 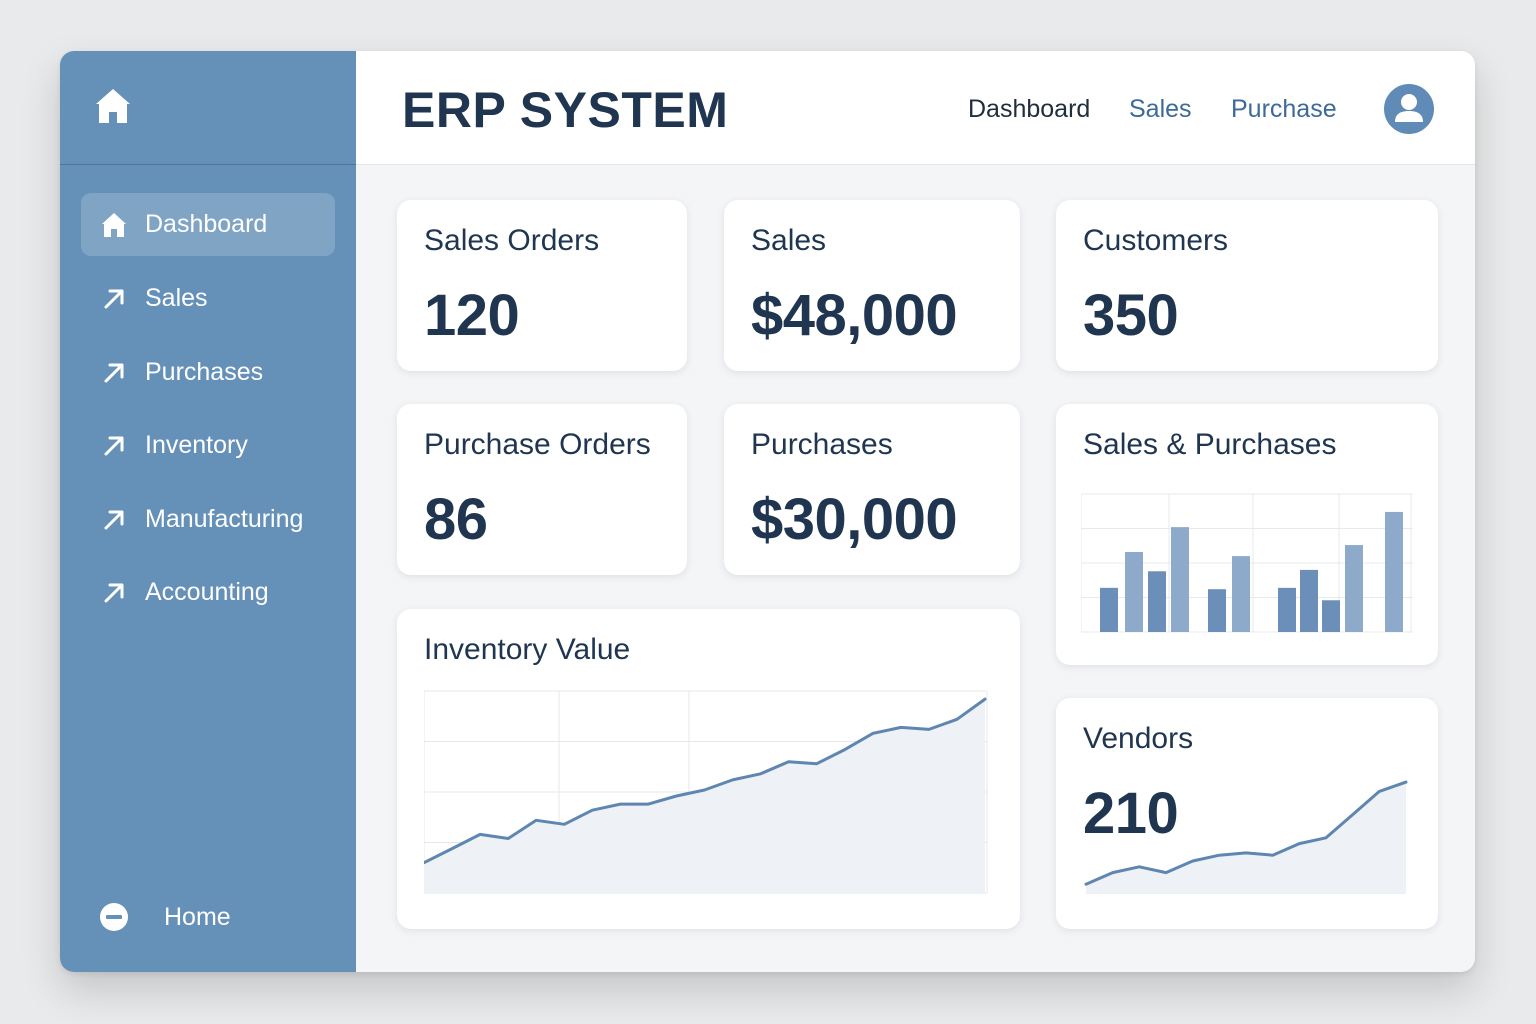 What do you see at coordinates (512, 240) in the screenshot?
I see `card-title: Sales Orders` at bounding box center [512, 240].